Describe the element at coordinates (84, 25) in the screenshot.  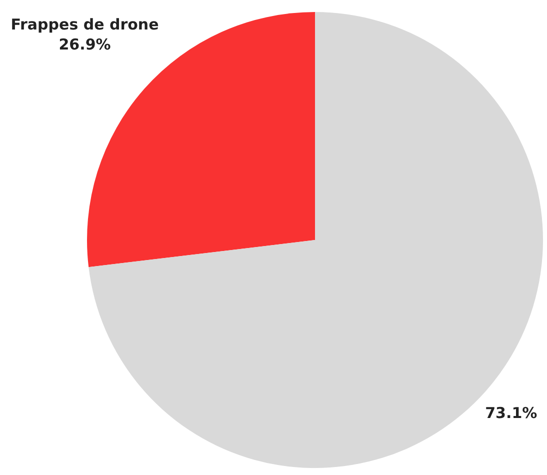
I see `slice-label: Frappes de drone` at that location.